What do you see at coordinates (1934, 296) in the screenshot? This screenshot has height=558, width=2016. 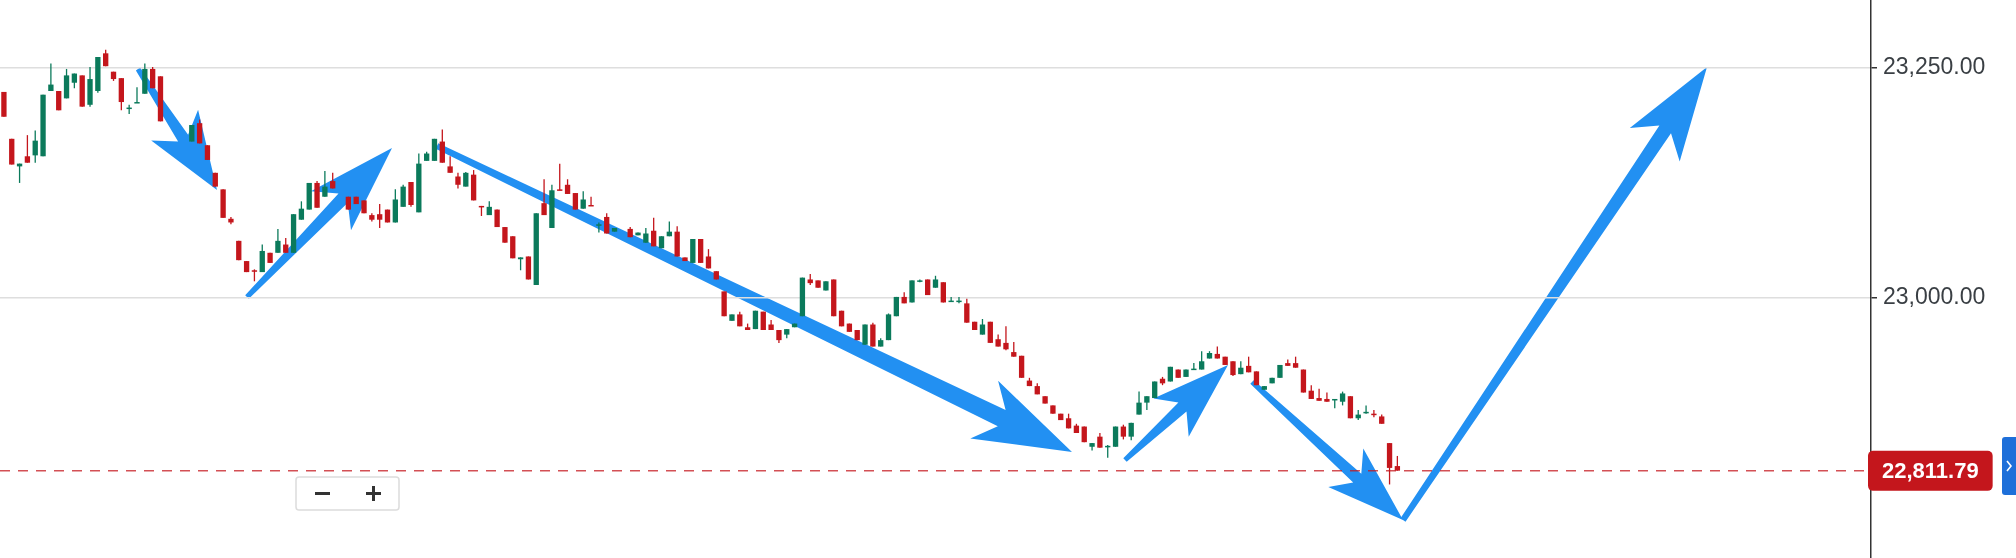 I see `y-tick-label: 23,000.00` at bounding box center [1934, 296].